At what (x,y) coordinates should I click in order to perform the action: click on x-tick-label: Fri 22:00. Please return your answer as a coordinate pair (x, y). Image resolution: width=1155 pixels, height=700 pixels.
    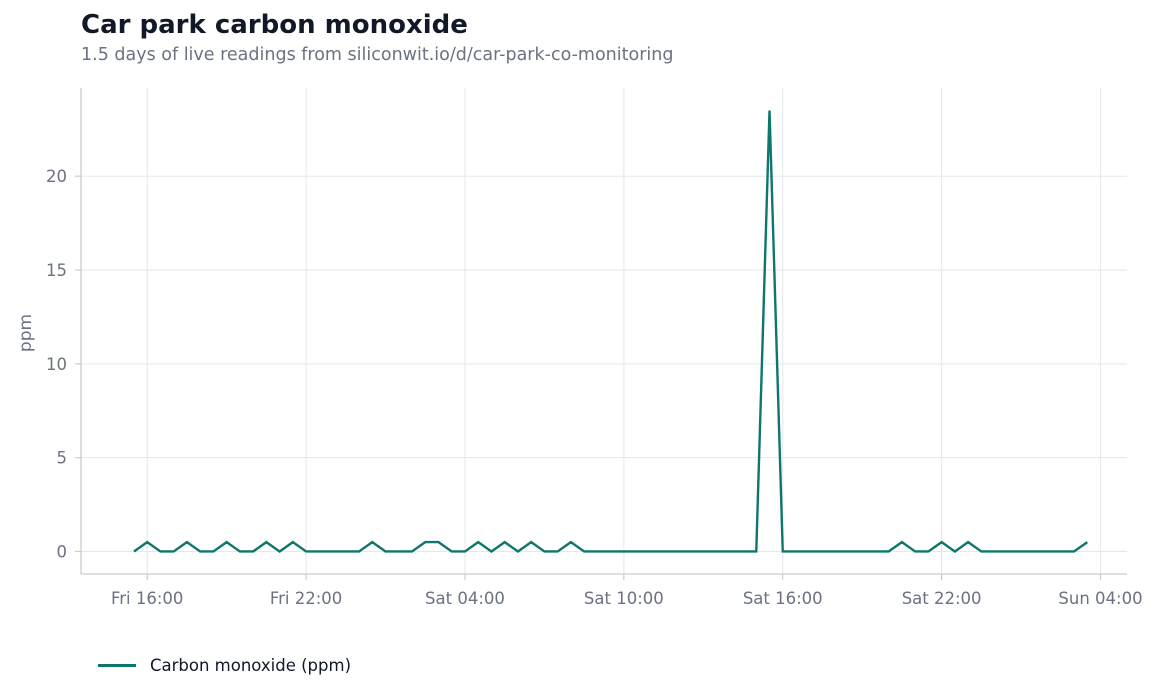
    Looking at the image, I should click on (306, 598).